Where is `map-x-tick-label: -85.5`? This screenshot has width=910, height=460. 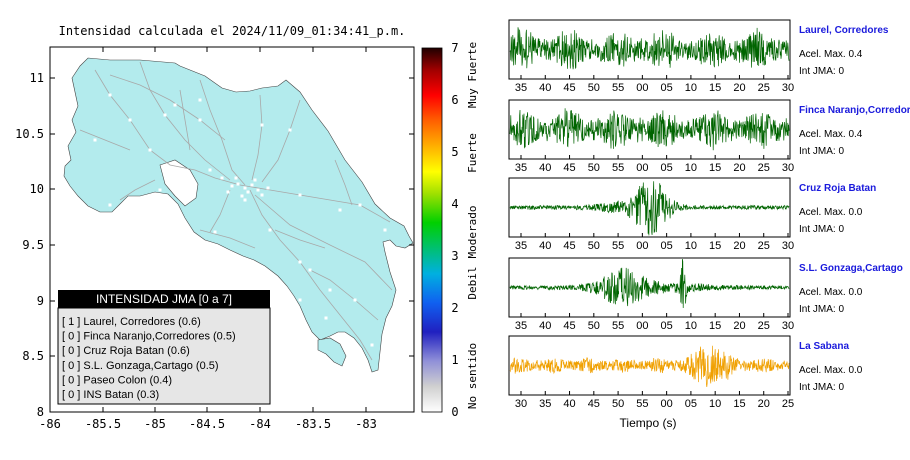 map-x-tick-label: -85.5 is located at coordinates (103, 424).